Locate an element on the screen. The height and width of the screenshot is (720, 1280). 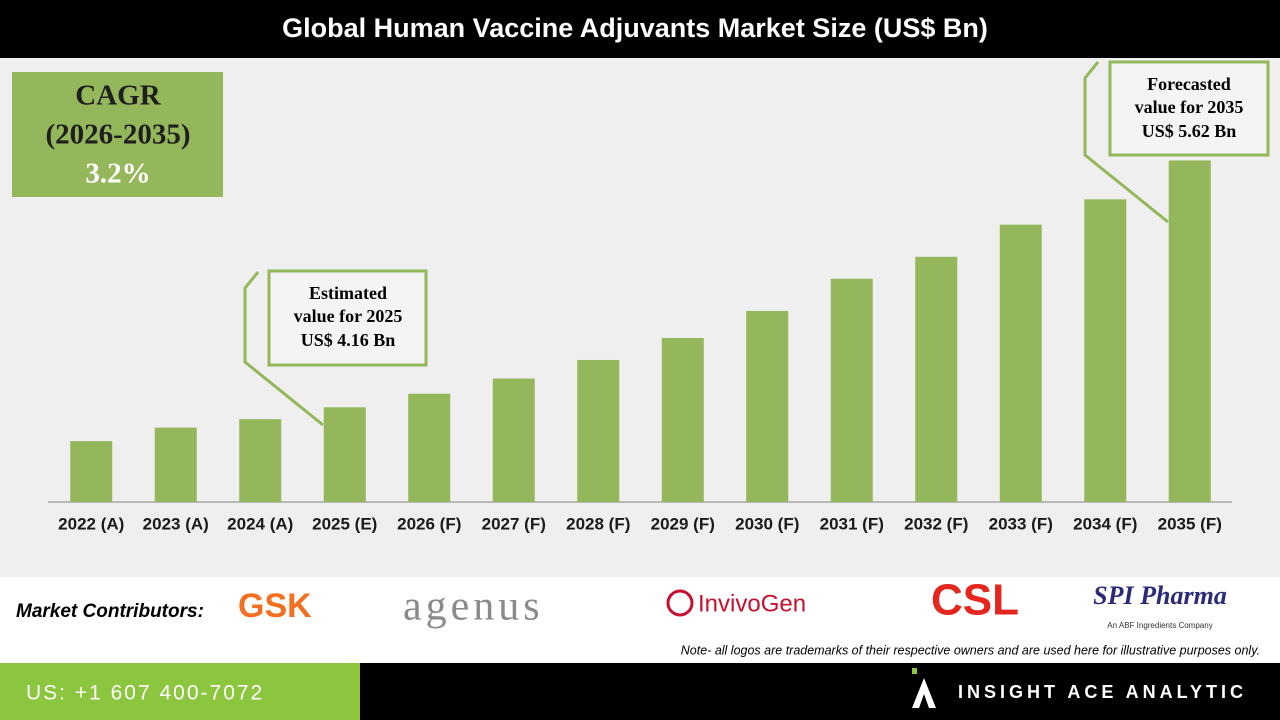
logo-icon is located at coordinates (680, 603).